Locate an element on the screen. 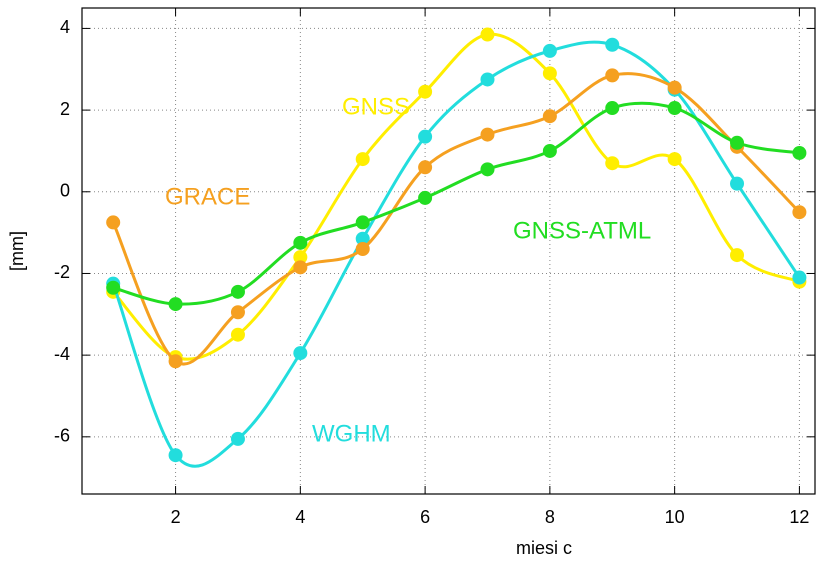  y-axis-label: [mm] is located at coordinates (17, 251).